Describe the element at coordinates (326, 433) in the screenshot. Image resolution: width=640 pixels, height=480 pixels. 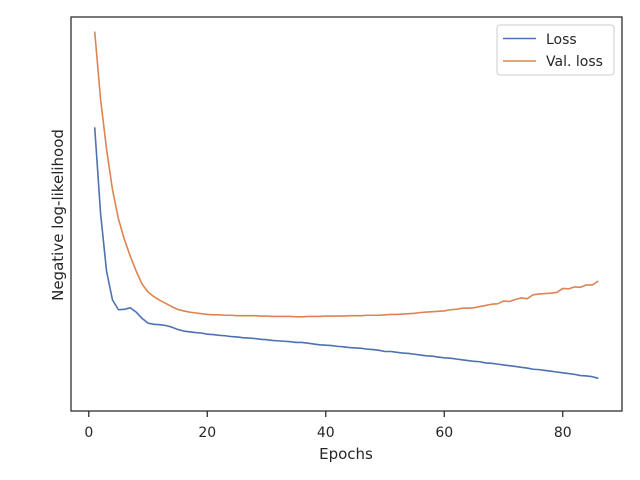
I see `x-tick-label: 40` at that location.